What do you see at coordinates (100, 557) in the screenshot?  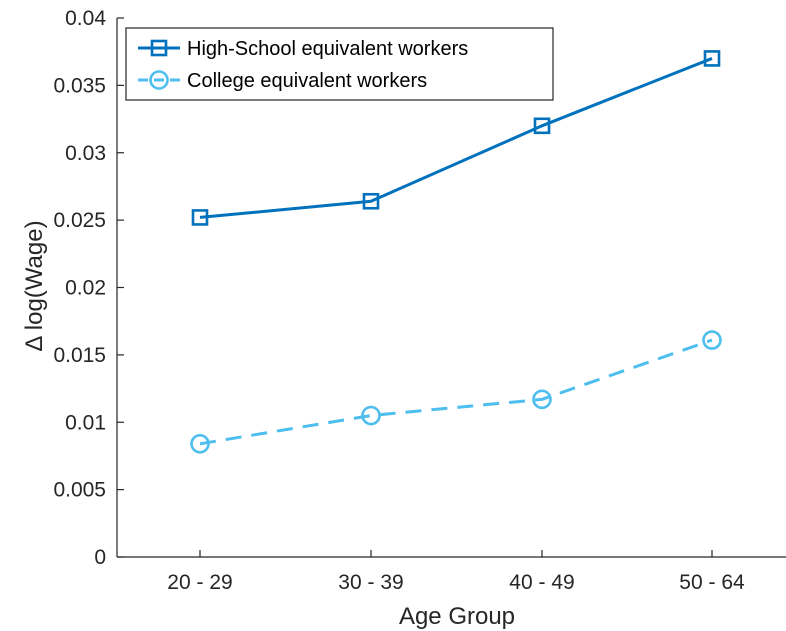 I see `y-tick-label: 0` at bounding box center [100, 557].